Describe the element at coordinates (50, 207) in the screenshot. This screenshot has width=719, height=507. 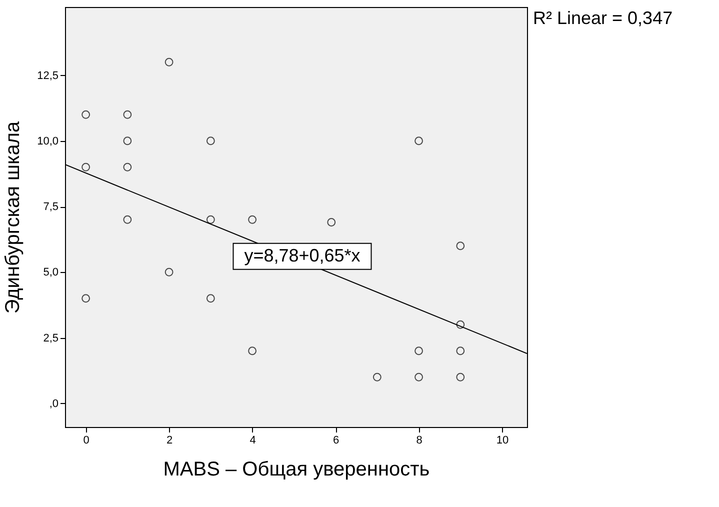
I see `y-tick-label: 7,5` at that location.